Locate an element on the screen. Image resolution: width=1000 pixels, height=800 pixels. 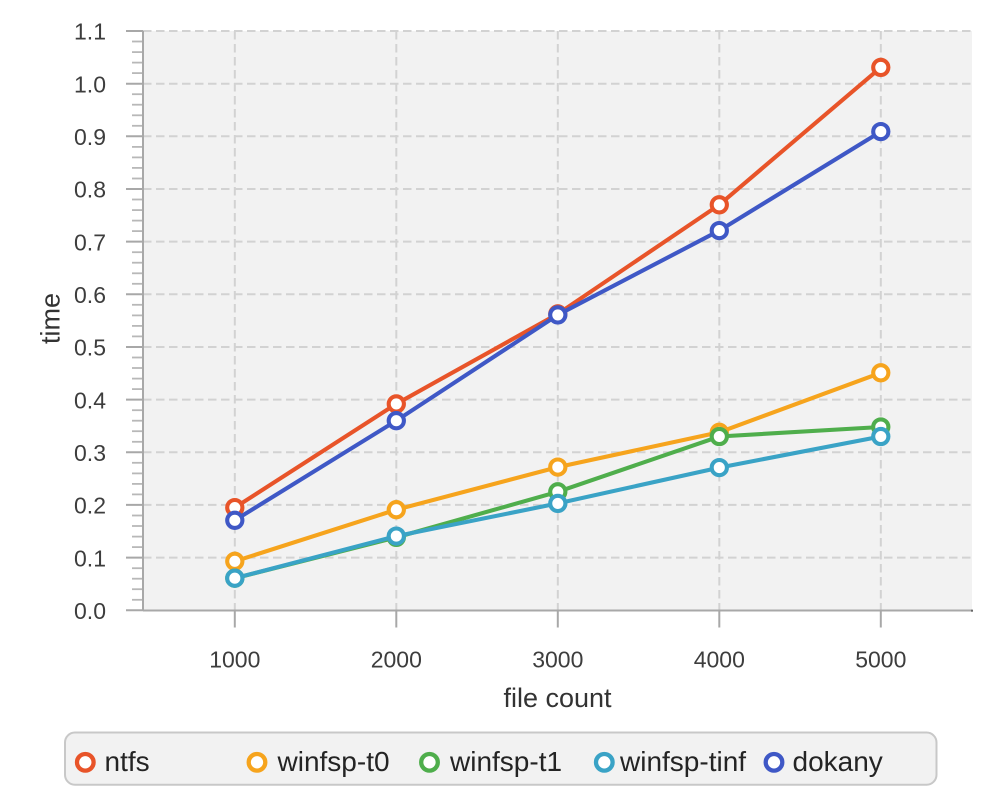
svg-text: 1.0 is located at coordinates (90, 84).